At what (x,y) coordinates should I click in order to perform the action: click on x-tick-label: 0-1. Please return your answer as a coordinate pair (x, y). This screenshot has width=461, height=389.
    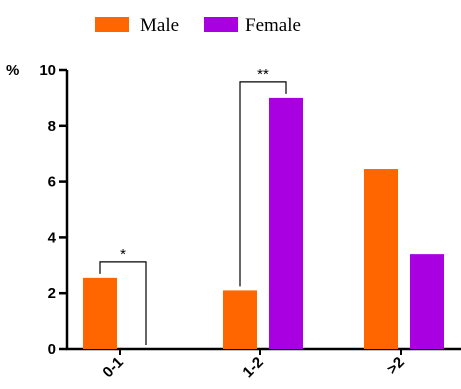
    Looking at the image, I should click on (112, 367).